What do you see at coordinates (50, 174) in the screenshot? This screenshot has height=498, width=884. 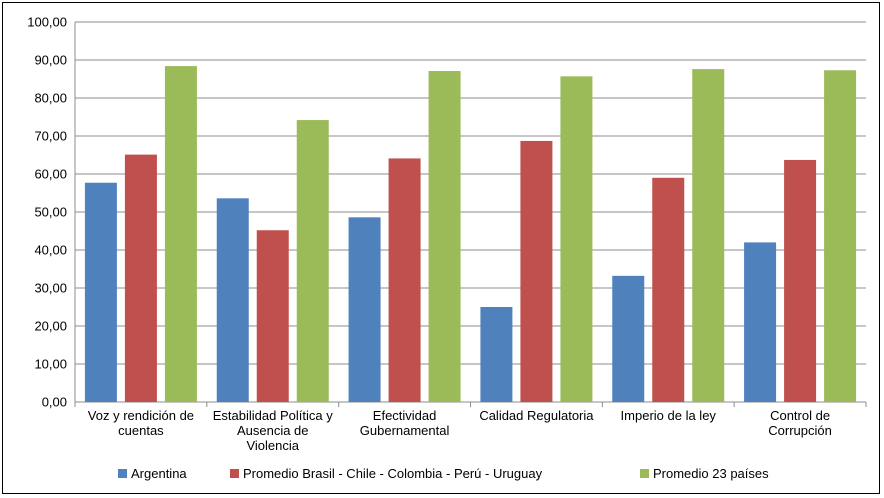 I see `y-tick-label: 60,00` at bounding box center [50, 174].